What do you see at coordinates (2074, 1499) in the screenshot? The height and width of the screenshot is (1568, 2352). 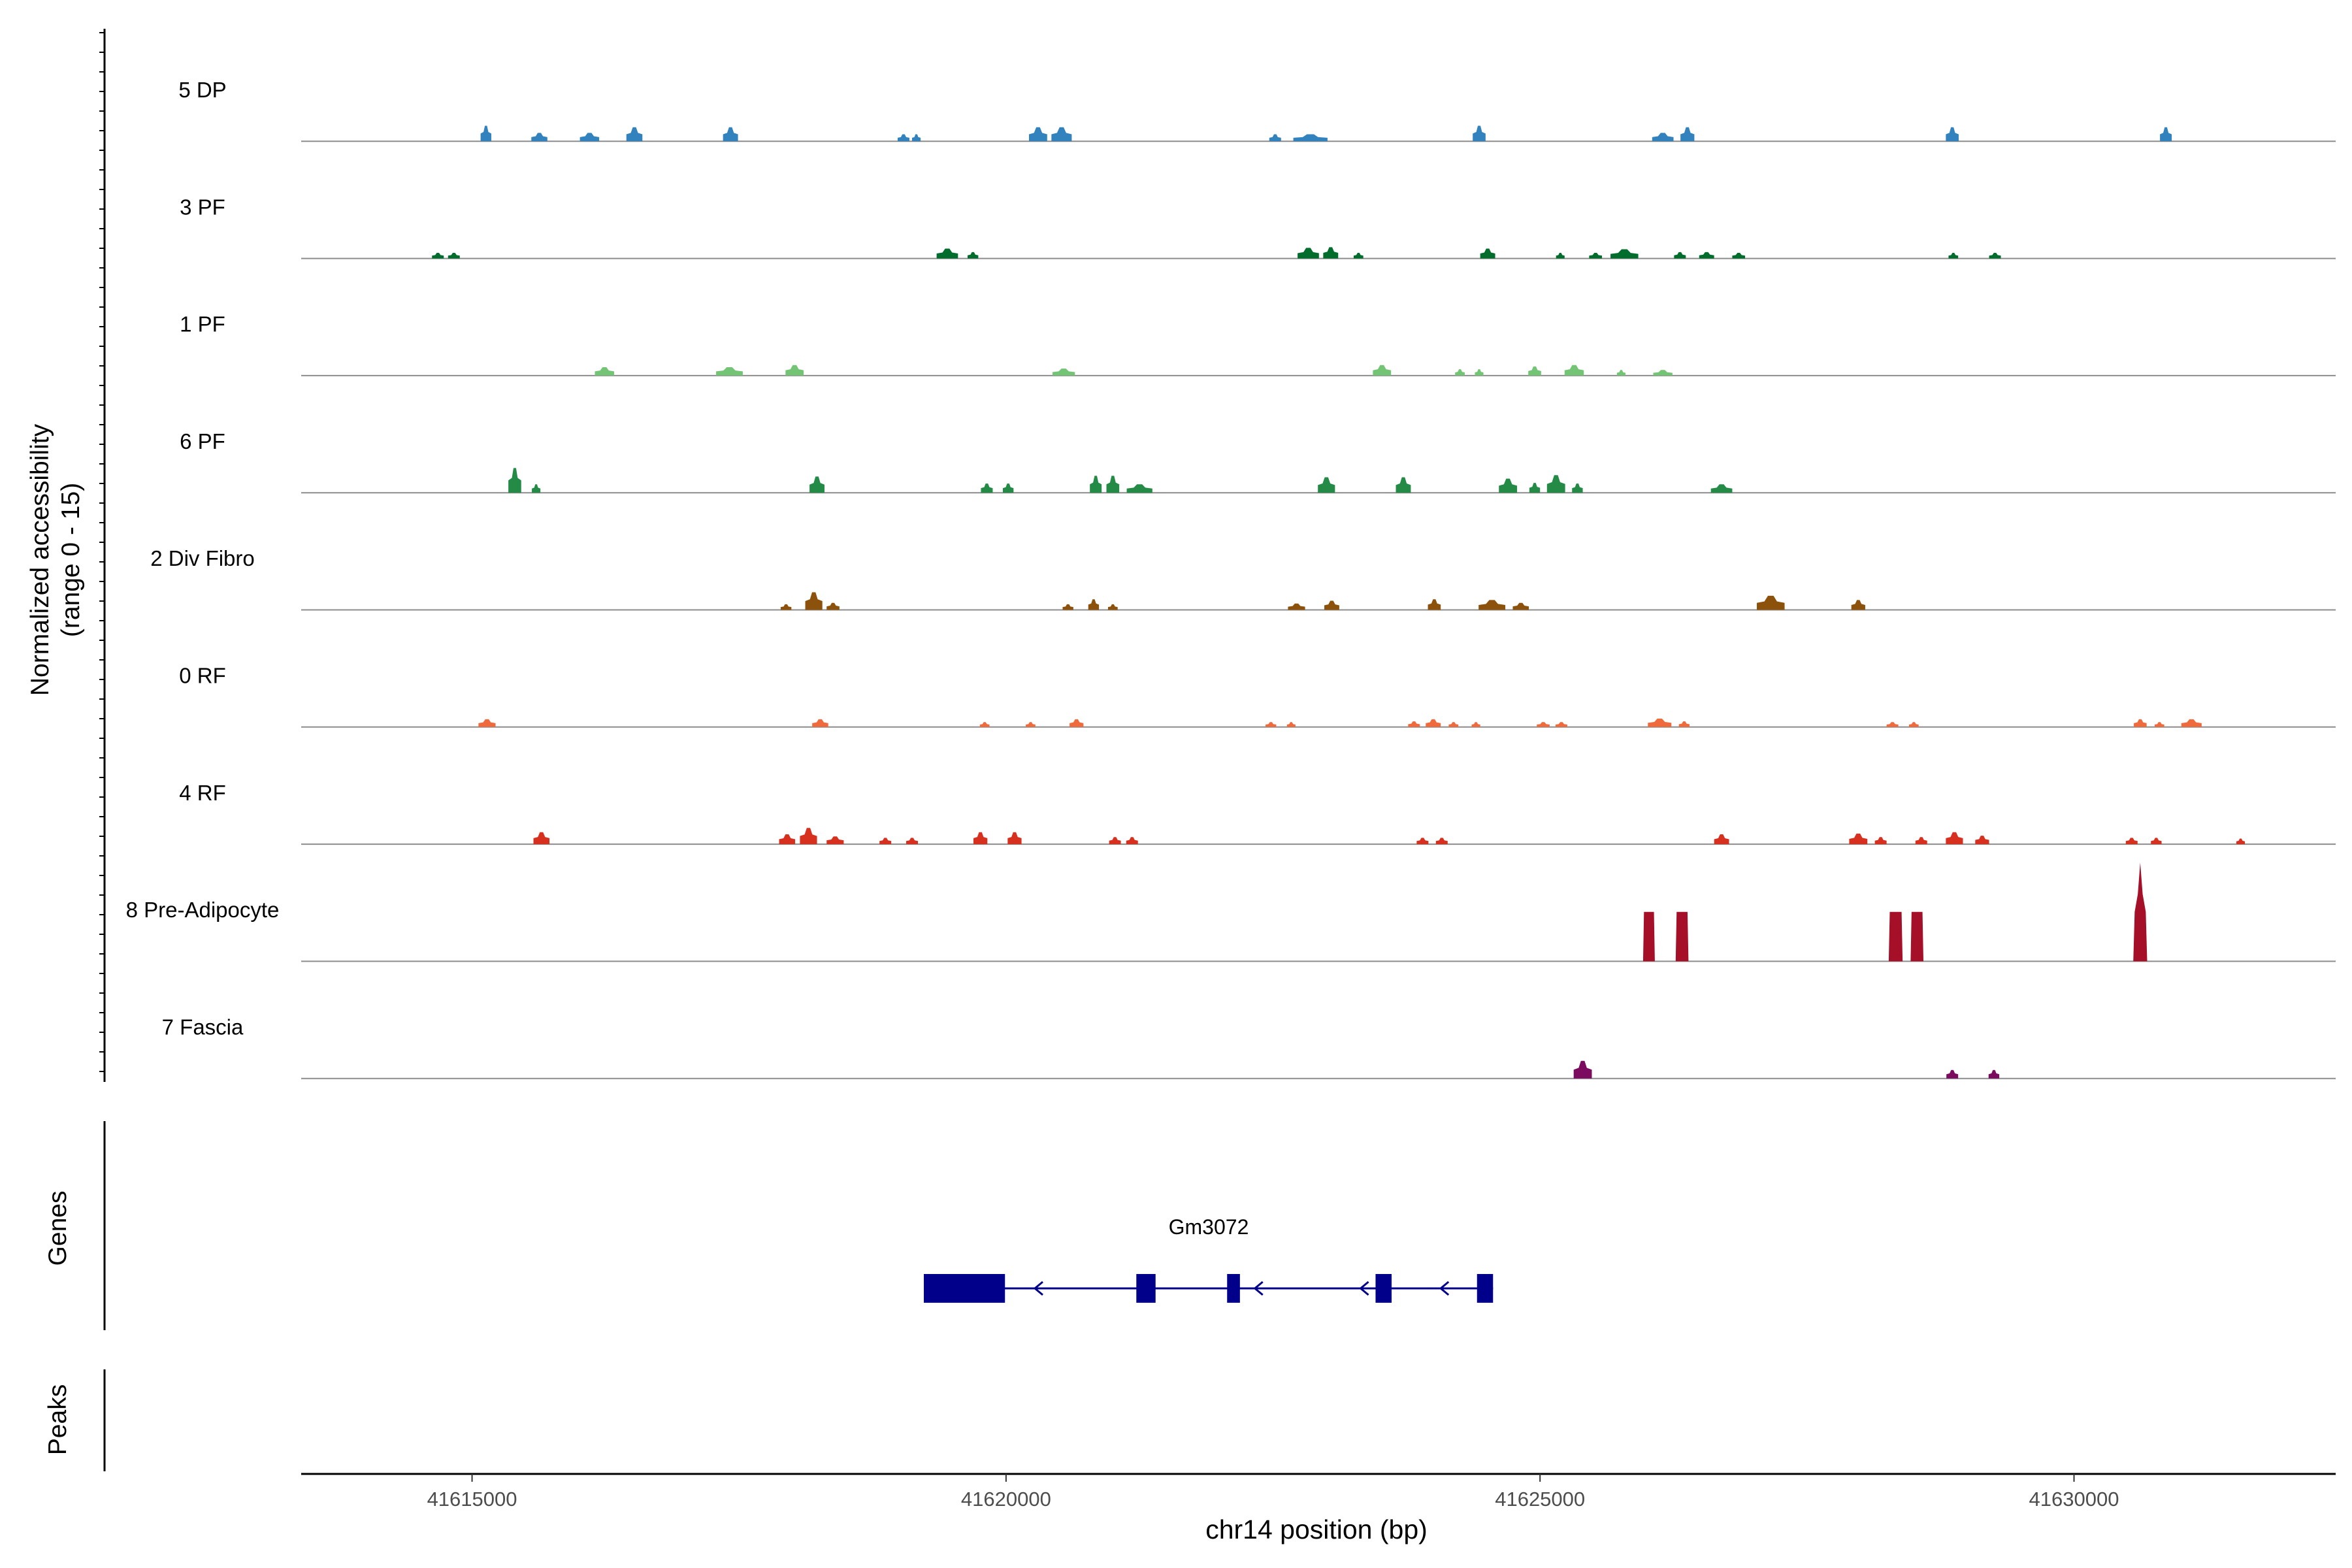 I see `x-tick-label: 41630000` at bounding box center [2074, 1499].